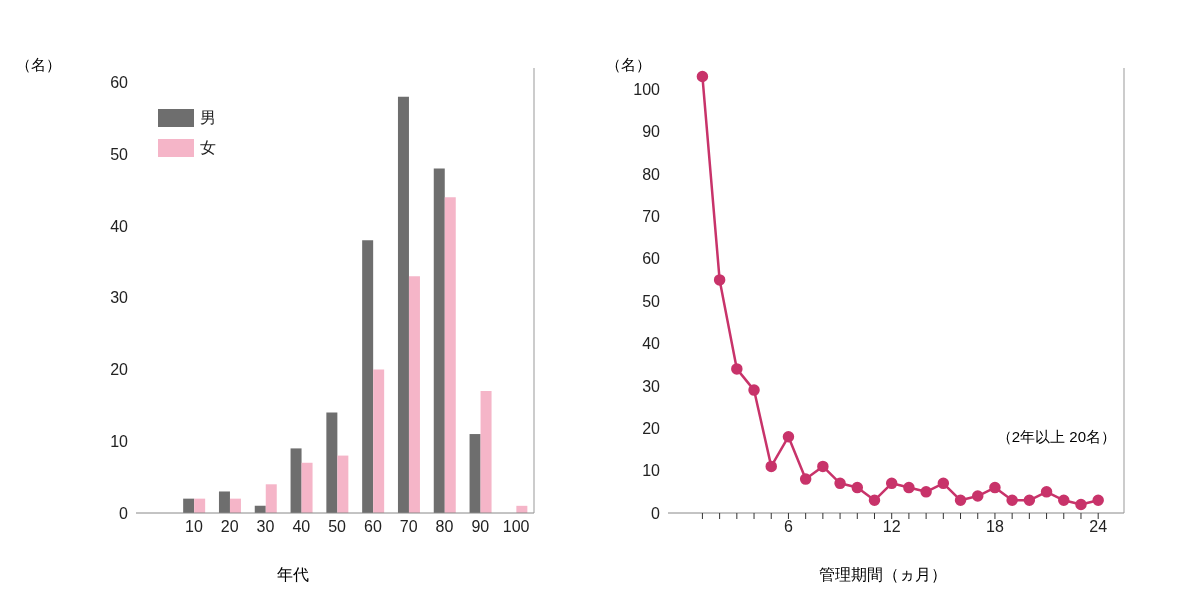  Describe the element at coordinates (788, 527) in the screenshot. I see `x-tick-label: 6` at that location.